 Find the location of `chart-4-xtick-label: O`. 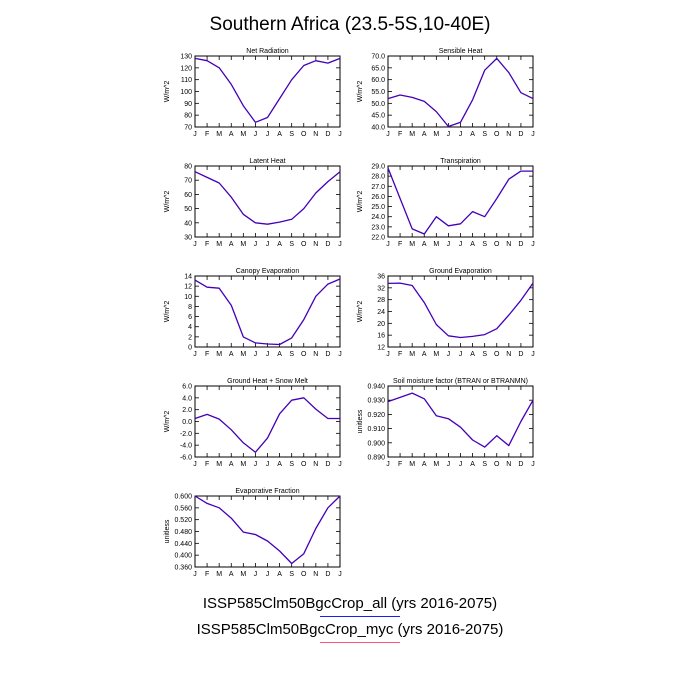

chart-4-xtick-label: O is located at coordinates (497, 244).